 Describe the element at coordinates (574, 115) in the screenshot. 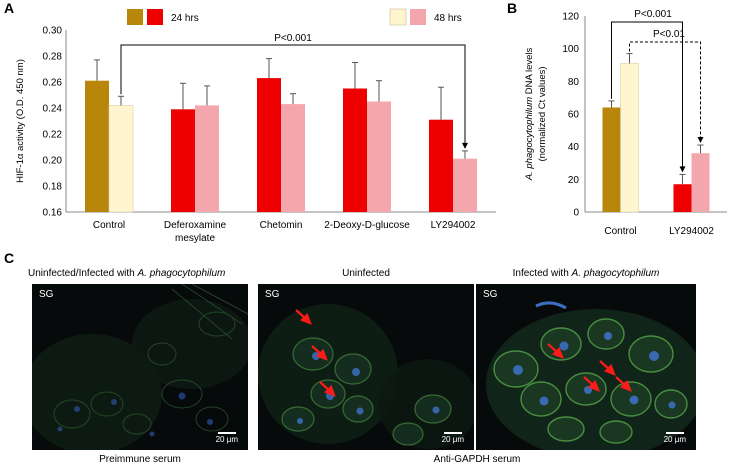

I see `y-tick-label-b: 60` at that location.